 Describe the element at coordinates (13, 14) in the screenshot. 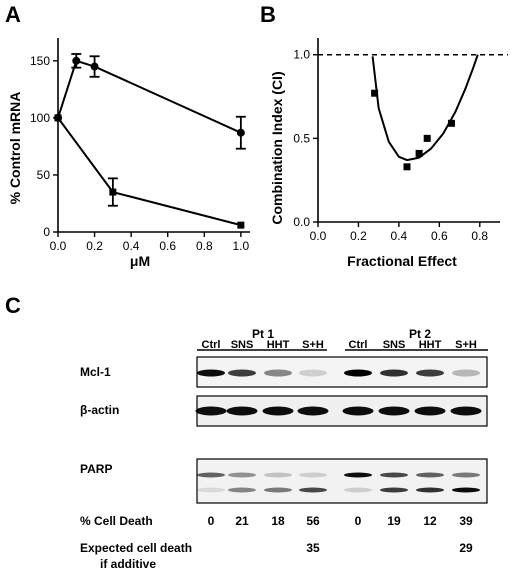

I see `panel-a-letter: A` at that location.